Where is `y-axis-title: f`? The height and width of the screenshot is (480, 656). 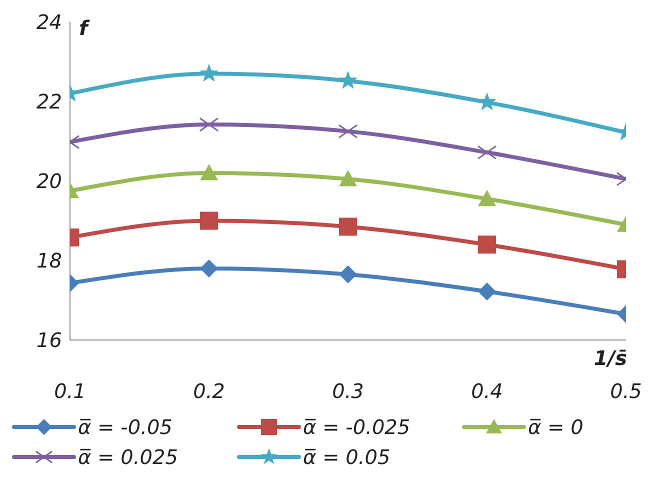 y-axis-title: f is located at coordinates (84, 28).